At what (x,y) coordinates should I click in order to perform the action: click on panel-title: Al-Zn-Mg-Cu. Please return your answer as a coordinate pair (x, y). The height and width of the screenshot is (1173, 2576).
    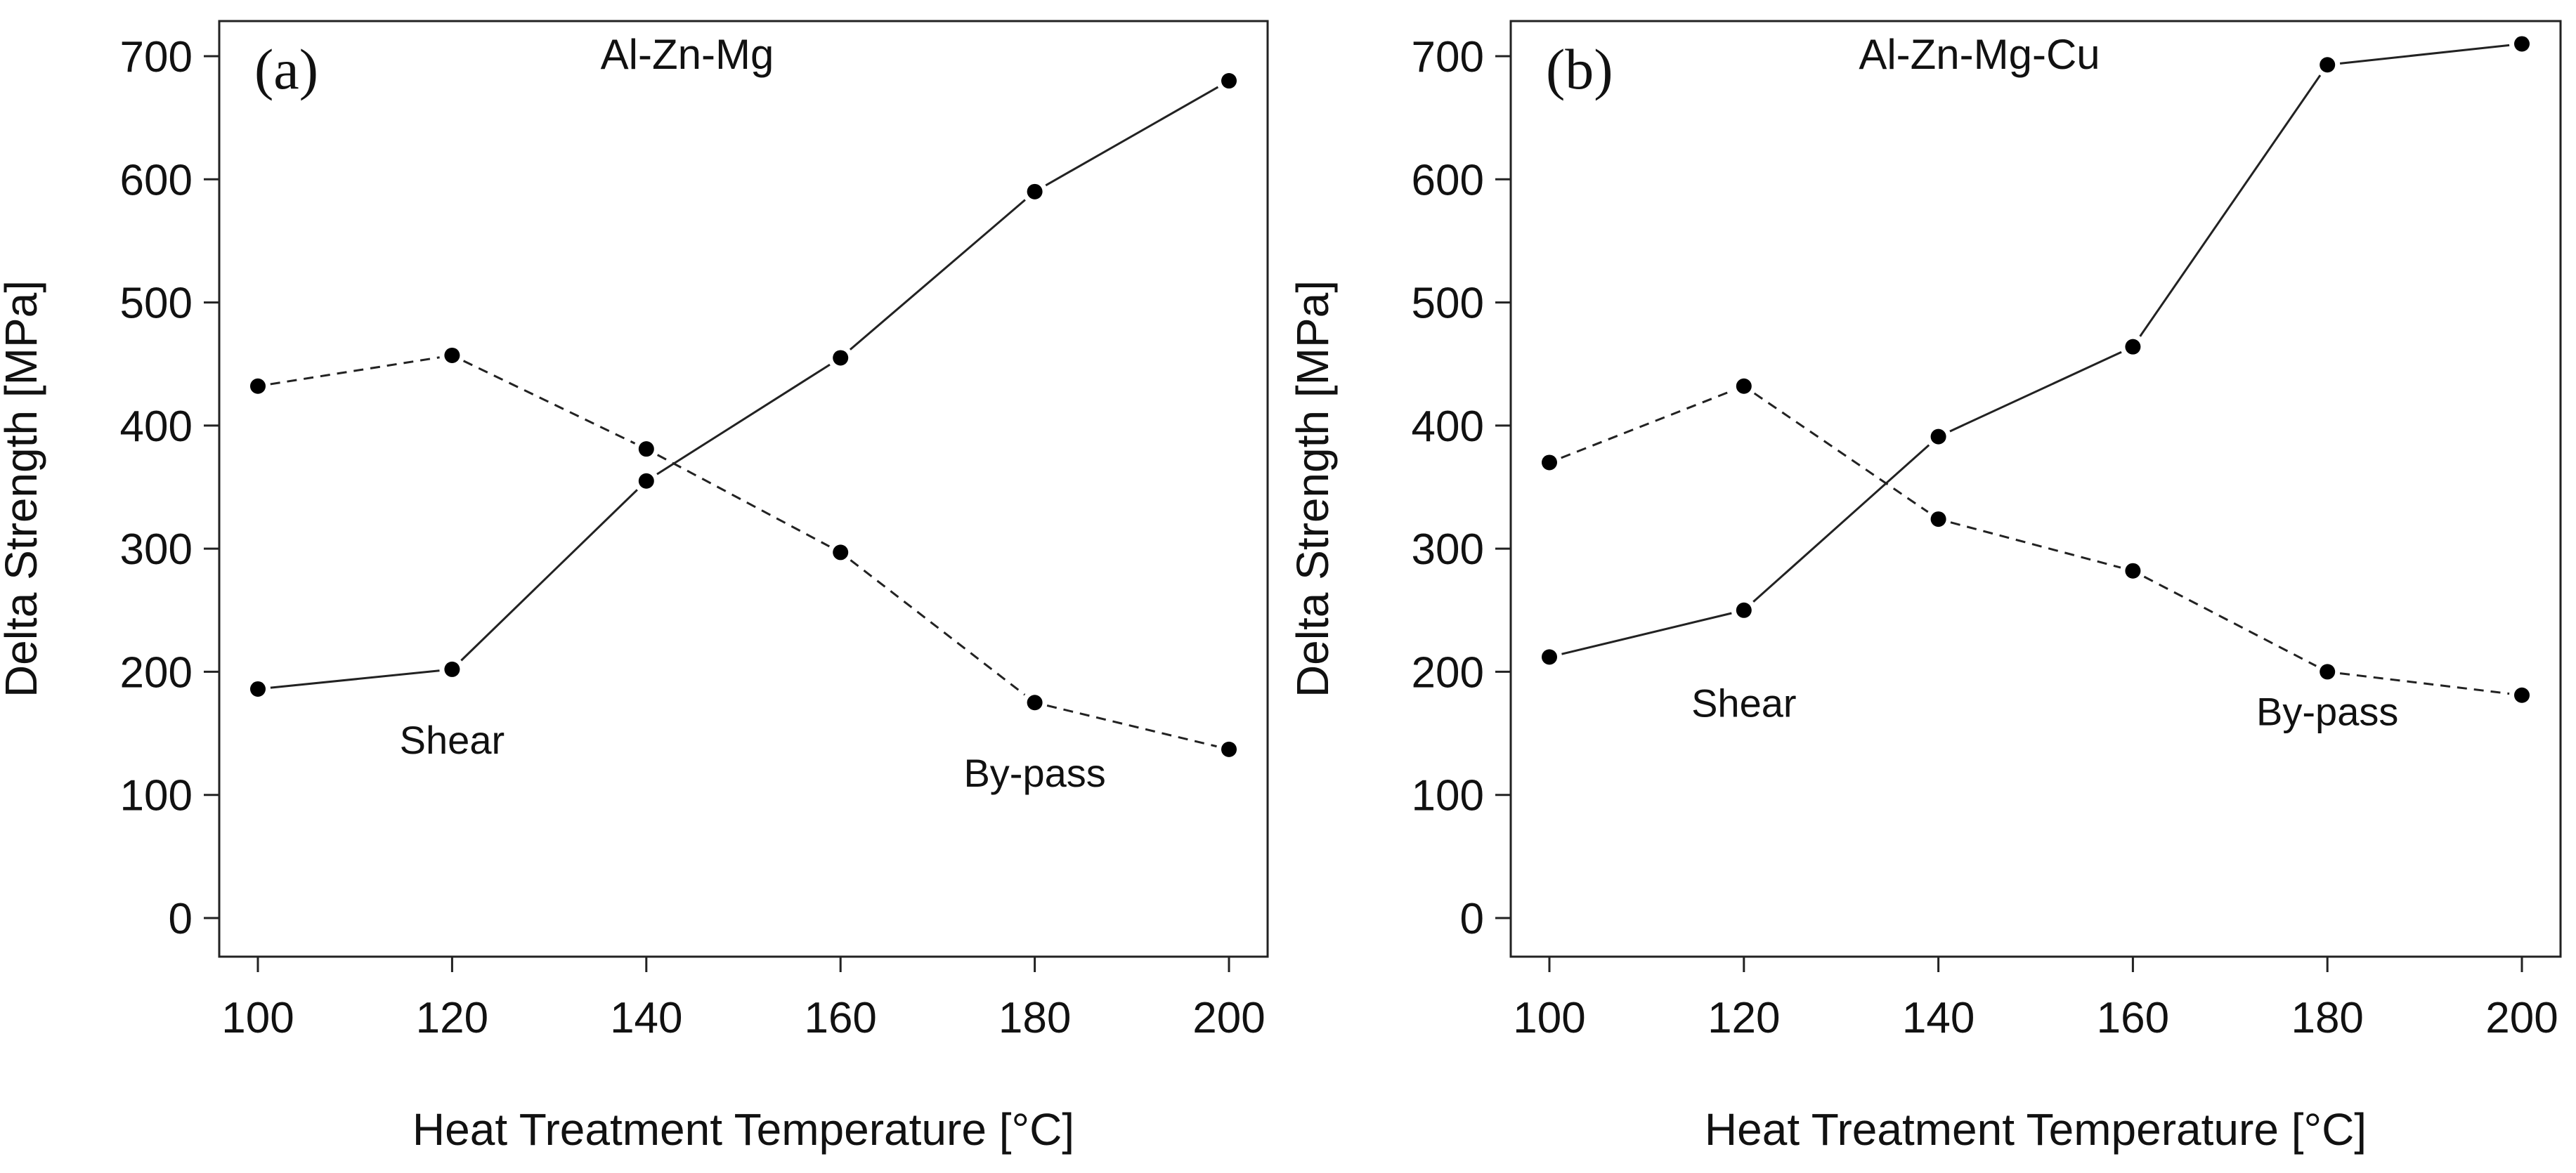
    Looking at the image, I should click on (1979, 55).